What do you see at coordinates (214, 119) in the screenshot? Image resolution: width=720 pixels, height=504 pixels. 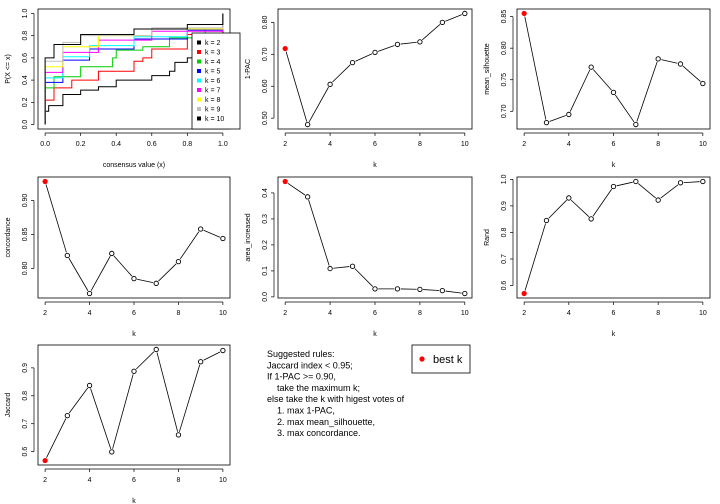 I see `legend-label: k = 10` at bounding box center [214, 119].